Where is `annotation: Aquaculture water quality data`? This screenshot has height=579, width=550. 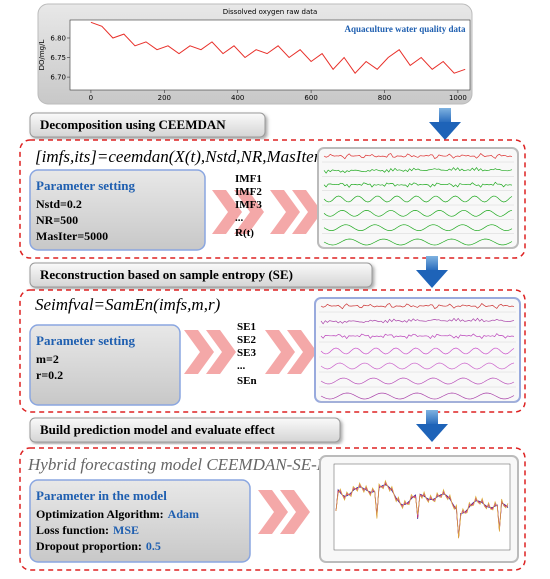 annotation: Aquaculture water quality data is located at coordinates (405, 29).